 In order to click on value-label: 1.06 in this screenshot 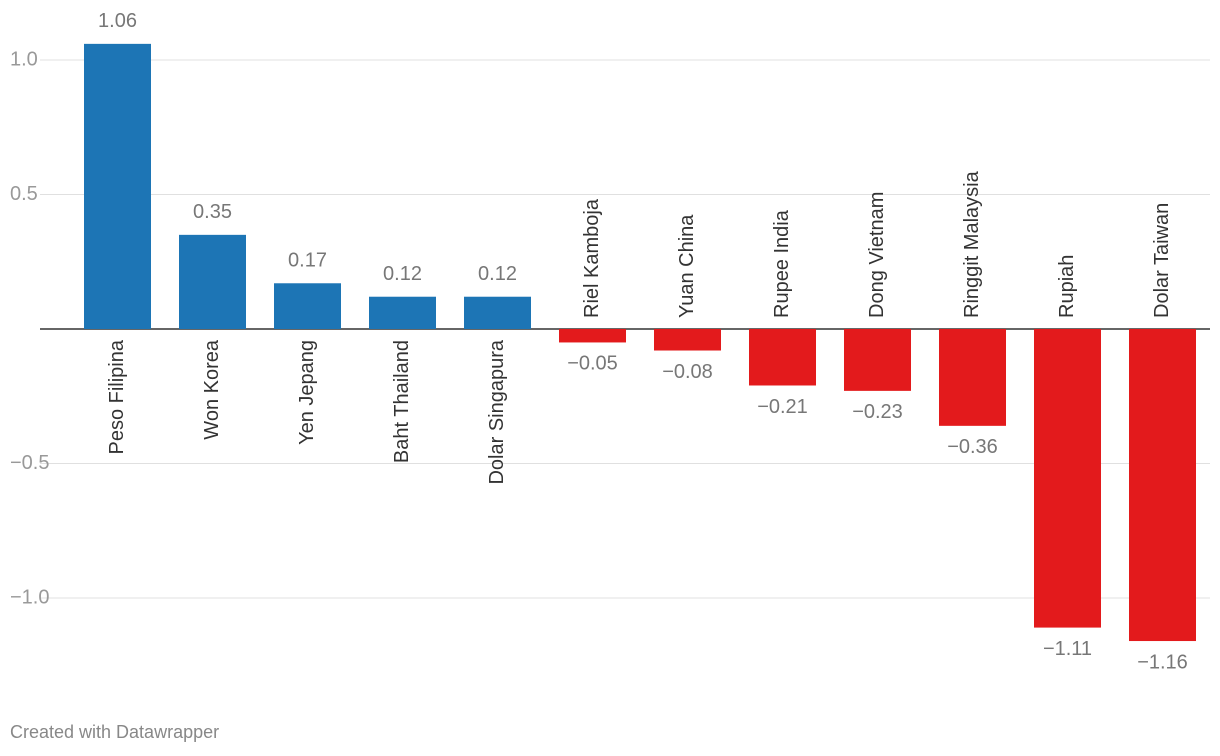, I will do `click(117, 21)`.